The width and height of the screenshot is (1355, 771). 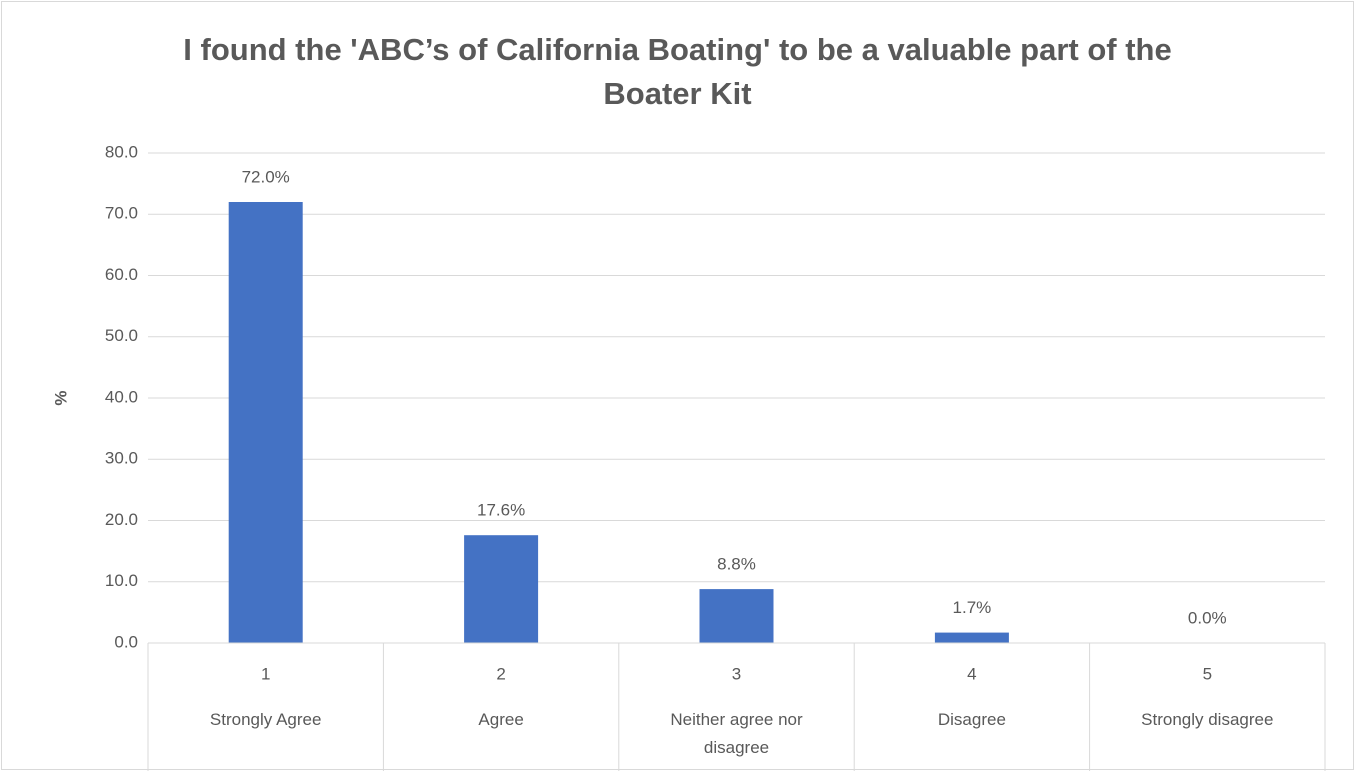 I want to click on category-name: Disagree, so click(x=971, y=719).